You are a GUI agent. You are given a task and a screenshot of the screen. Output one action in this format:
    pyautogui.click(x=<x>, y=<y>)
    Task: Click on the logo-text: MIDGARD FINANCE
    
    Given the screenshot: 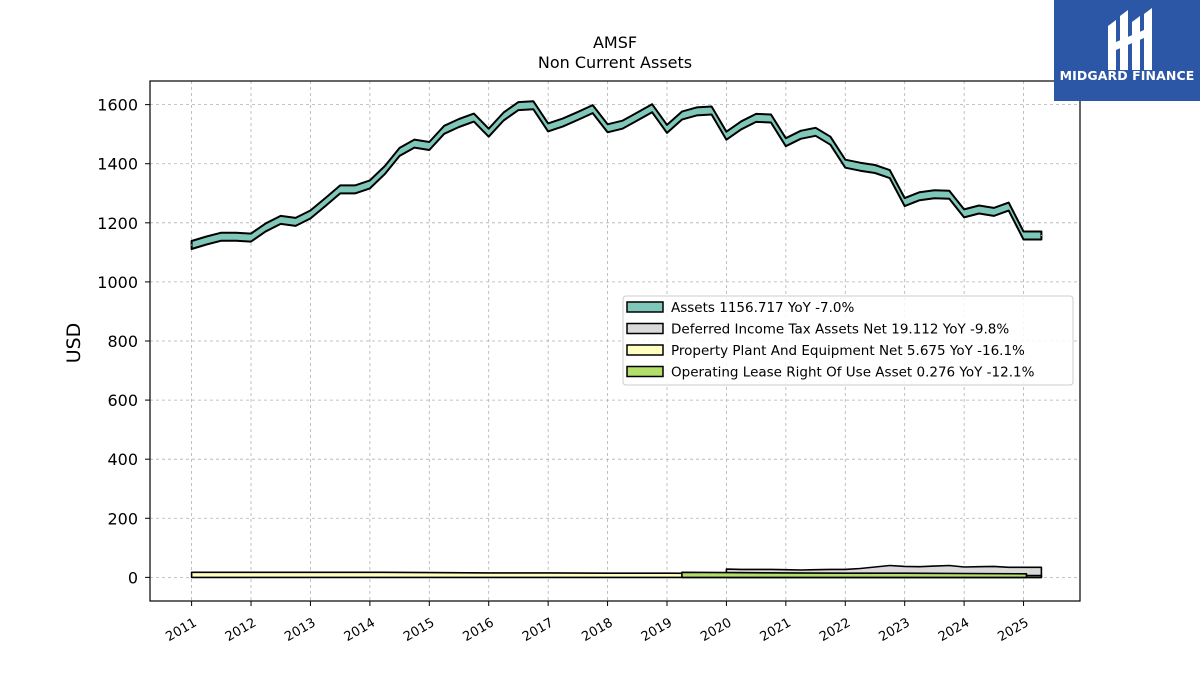 What is the action you would take?
    pyautogui.click(x=1127, y=75)
    